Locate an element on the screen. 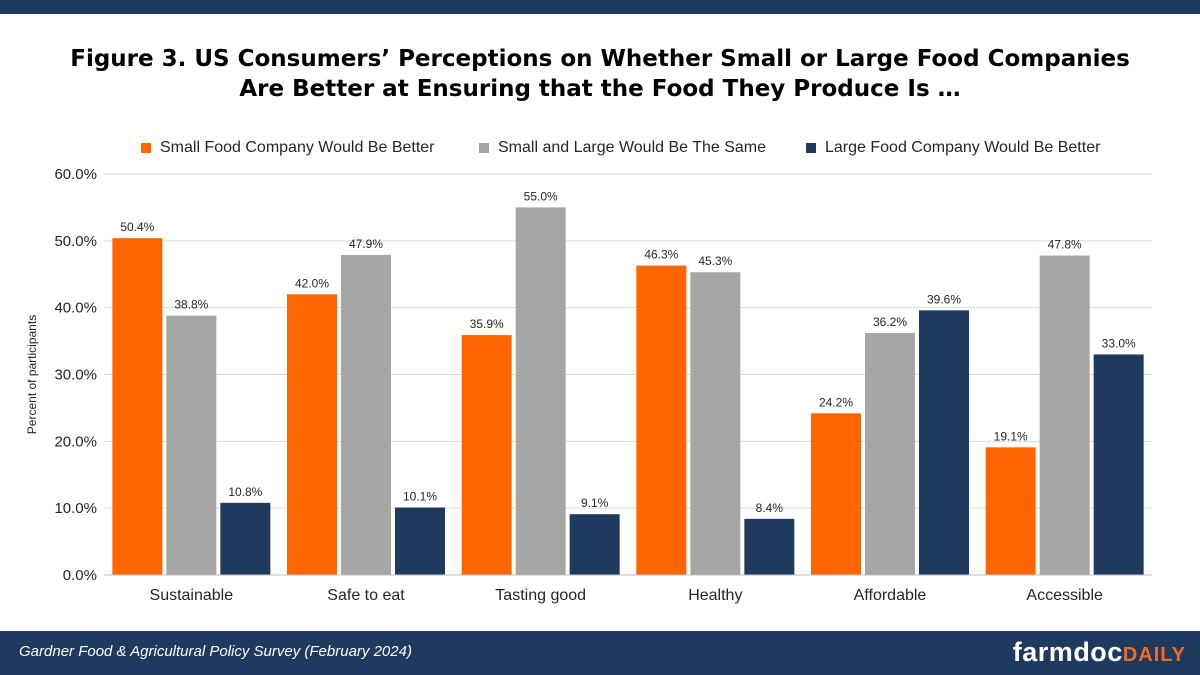  data-label: 38.8% is located at coordinates (191, 305).